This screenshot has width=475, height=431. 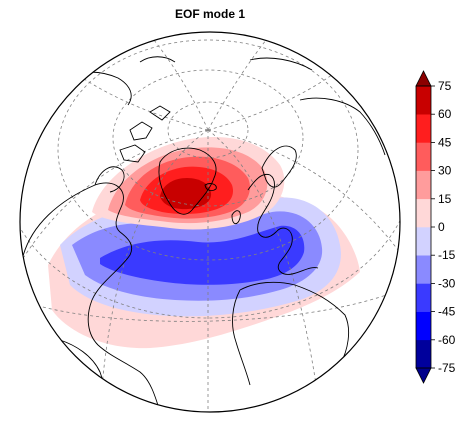 What do you see at coordinates (423, 78) in the screenshot?
I see `colorbar-extend-high` at bounding box center [423, 78].